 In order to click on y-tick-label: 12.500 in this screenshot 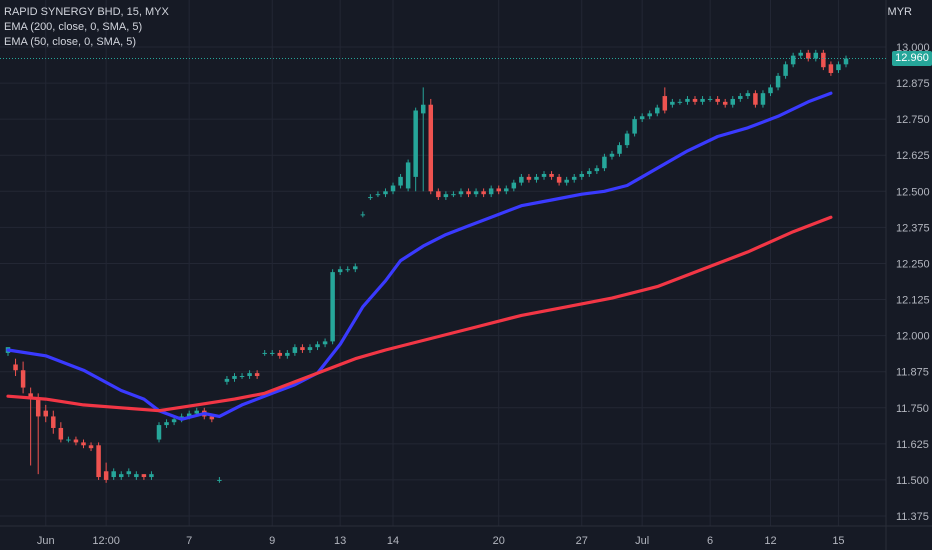, I will do `click(913, 192)`.